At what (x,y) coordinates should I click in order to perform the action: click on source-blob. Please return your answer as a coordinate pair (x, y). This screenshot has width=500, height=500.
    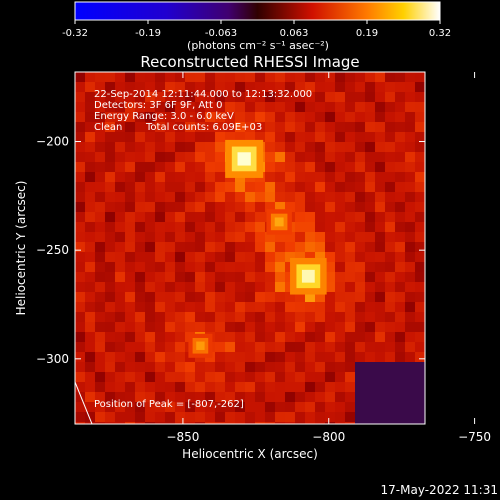
    Looking at the image, I should click on (451, 155).